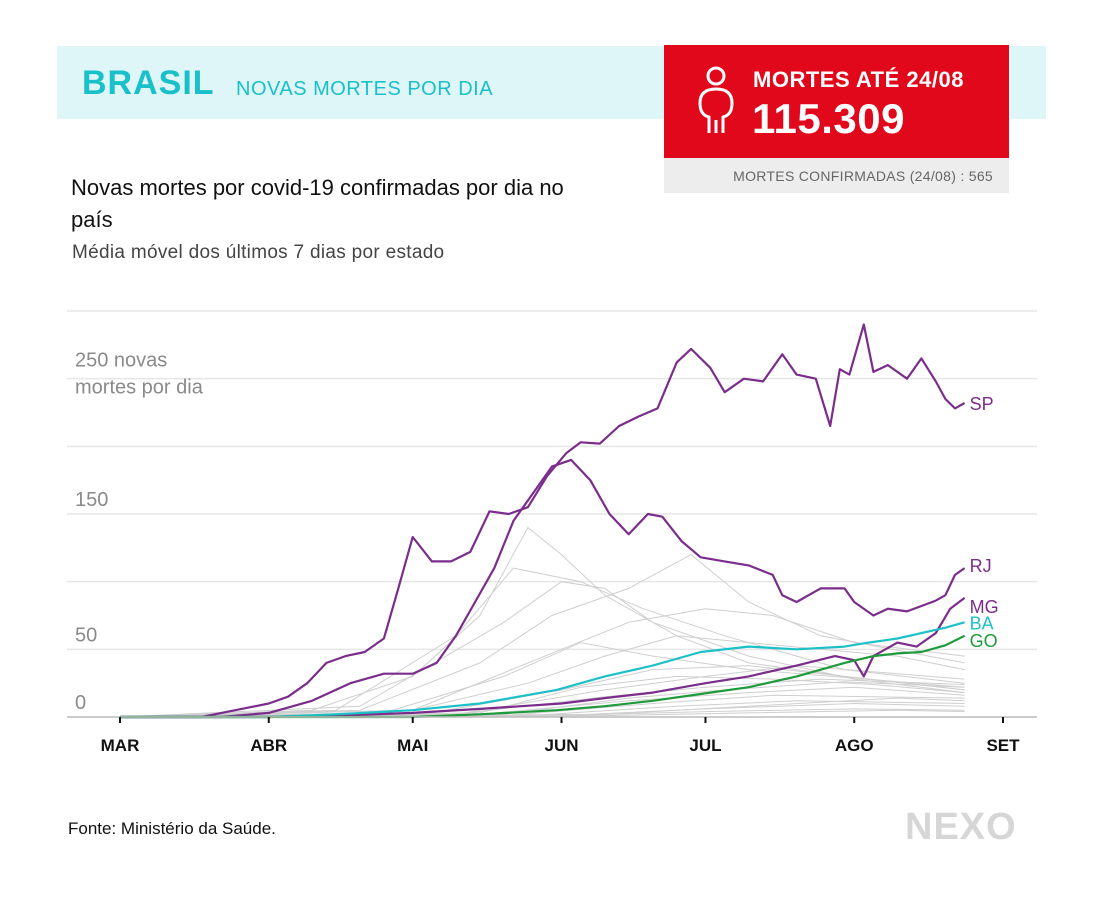  I want to click on series-line-mg, so click(543, 658).